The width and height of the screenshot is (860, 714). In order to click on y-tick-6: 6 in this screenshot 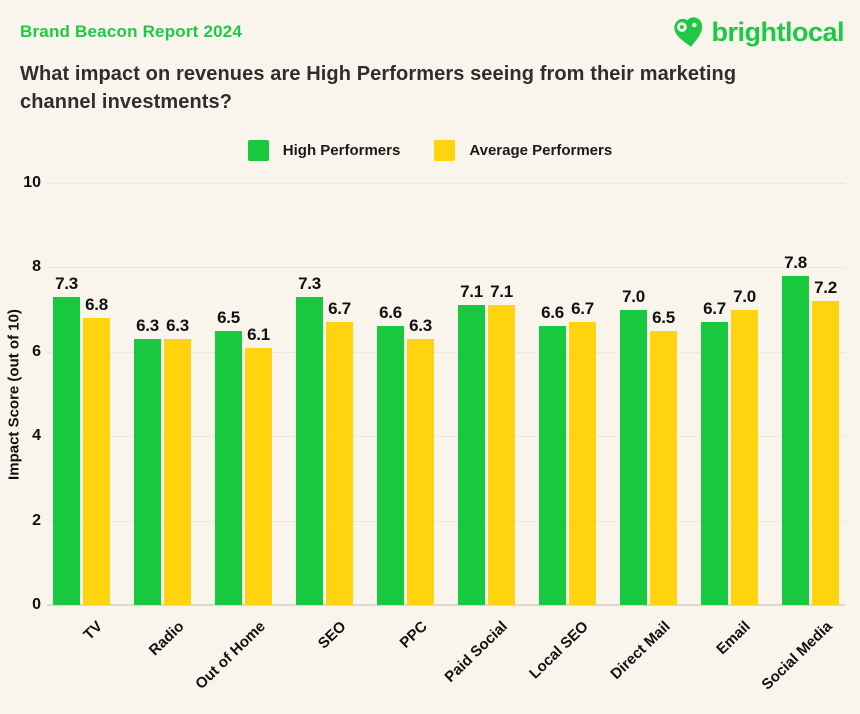, I will do `click(36, 351)`.